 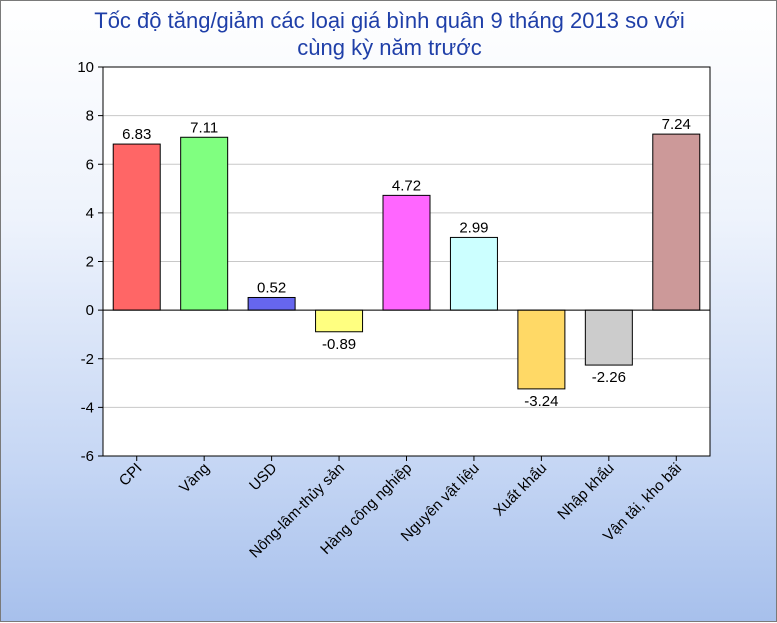 I want to click on data-label: 4.72, so click(x=406, y=185).